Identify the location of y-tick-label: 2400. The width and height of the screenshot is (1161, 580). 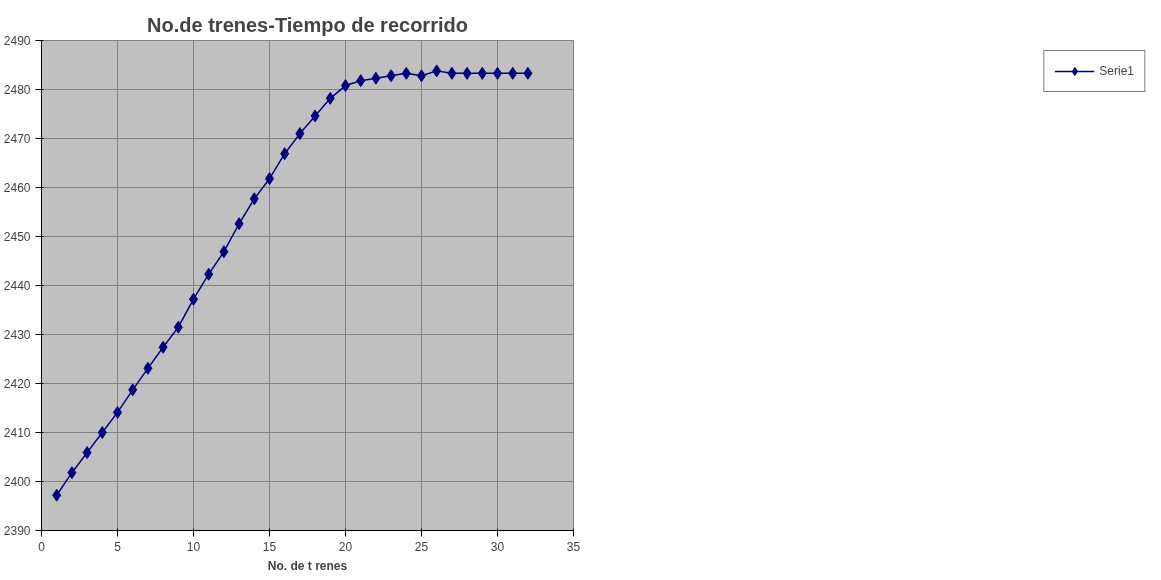
(17, 482).